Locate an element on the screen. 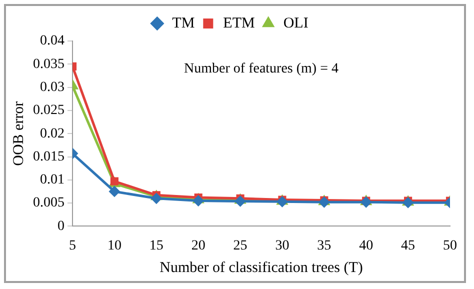 The width and height of the screenshot is (474, 289). y-tick-label: 0.035 is located at coordinates (48, 64).